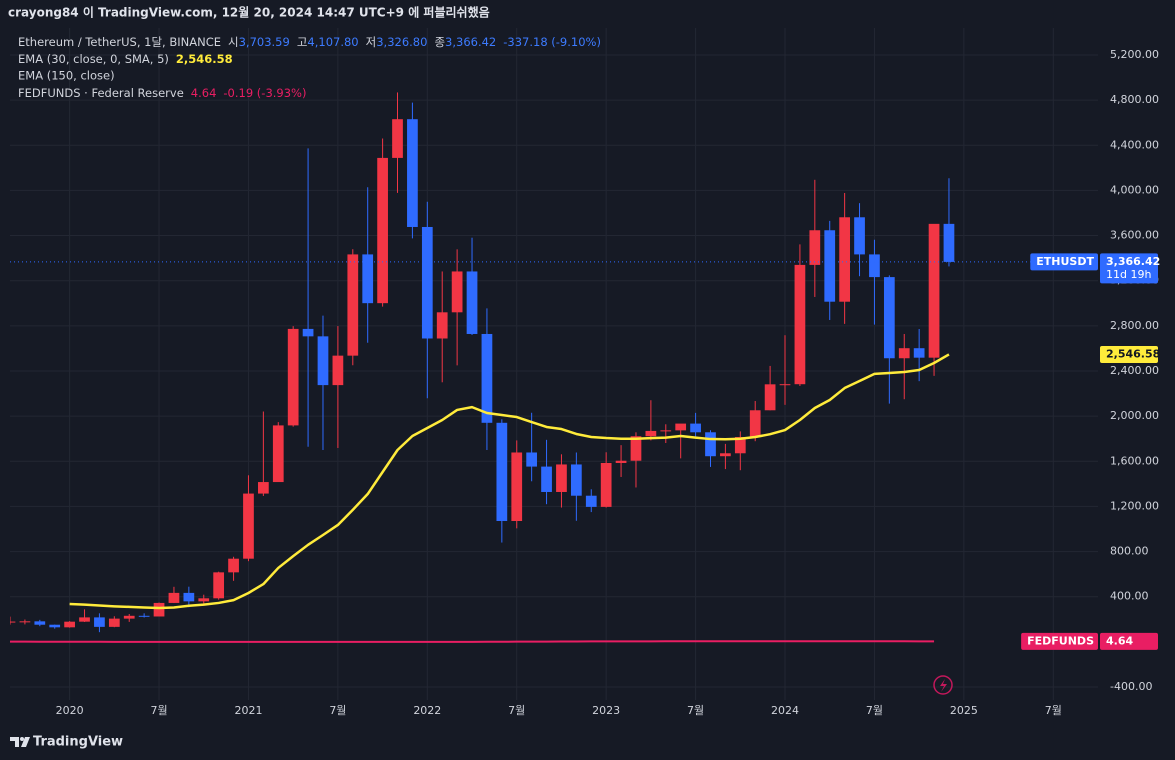  I want to click on alert-icon-ring, so click(943, 685).